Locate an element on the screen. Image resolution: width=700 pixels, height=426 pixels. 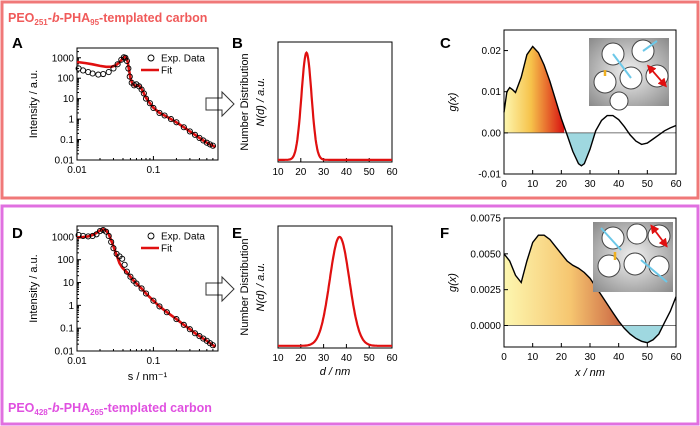
legend-fit-label: Fit is located at coordinates (166, 71).